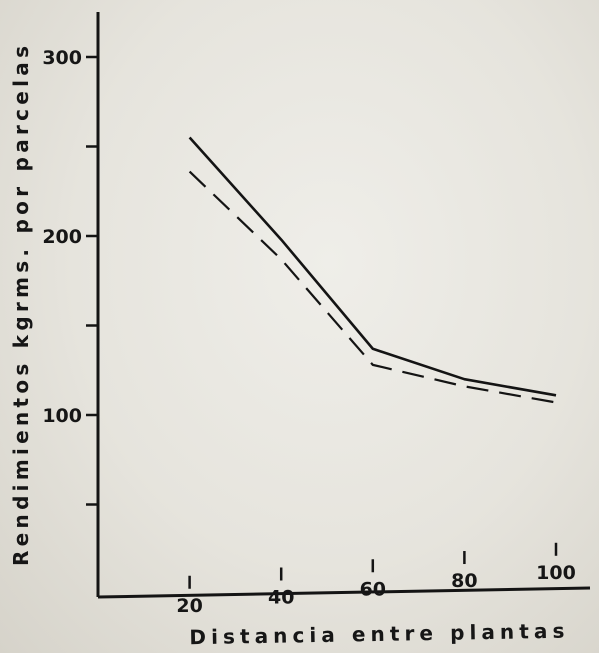 The width and height of the screenshot is (599, 653). Describe the element at coordinates (373, 589) in the screenshot. I see `x-tick-label: 60` at that location.